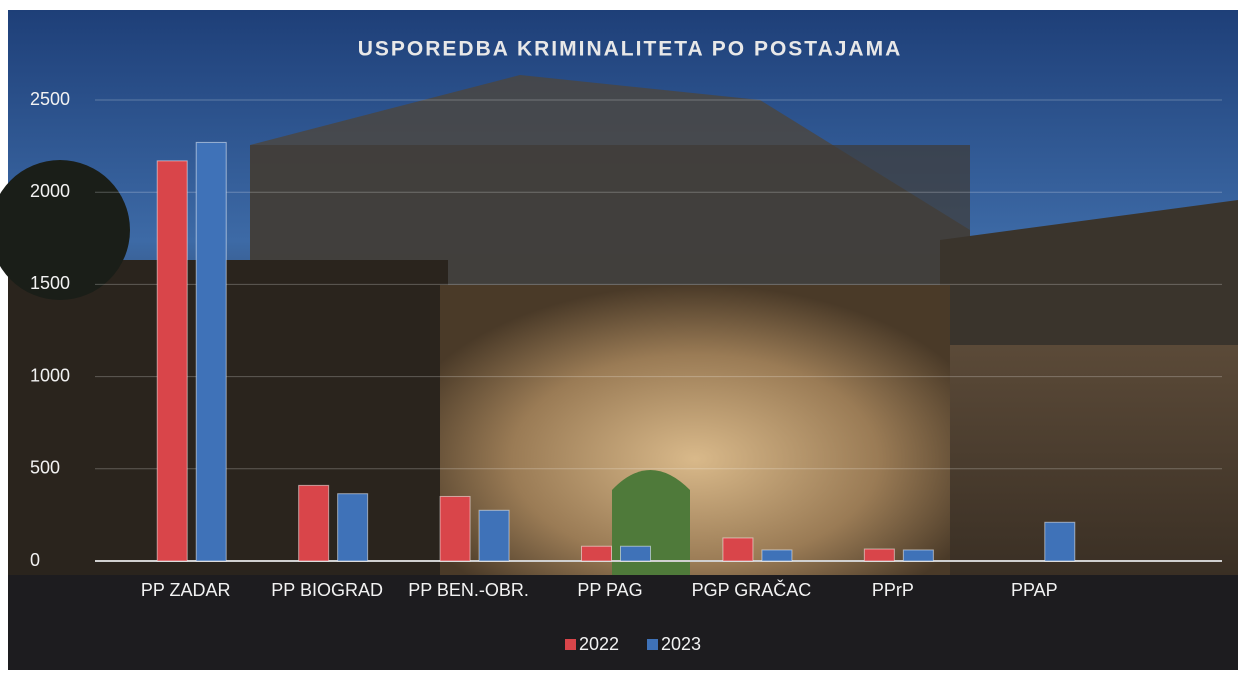 The width and height of the screenshot is (1245, 683). Describe the element at coordinates (752, 589) in the screenshot. I see `x-tick-label: PGP GRAČAC` at that location.